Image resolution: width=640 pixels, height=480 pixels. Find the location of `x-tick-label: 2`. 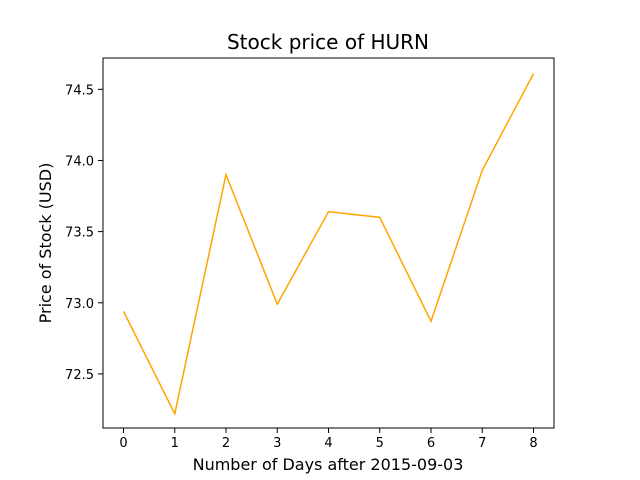

x-tick-label: 2 is located at coordinates (226, 443).